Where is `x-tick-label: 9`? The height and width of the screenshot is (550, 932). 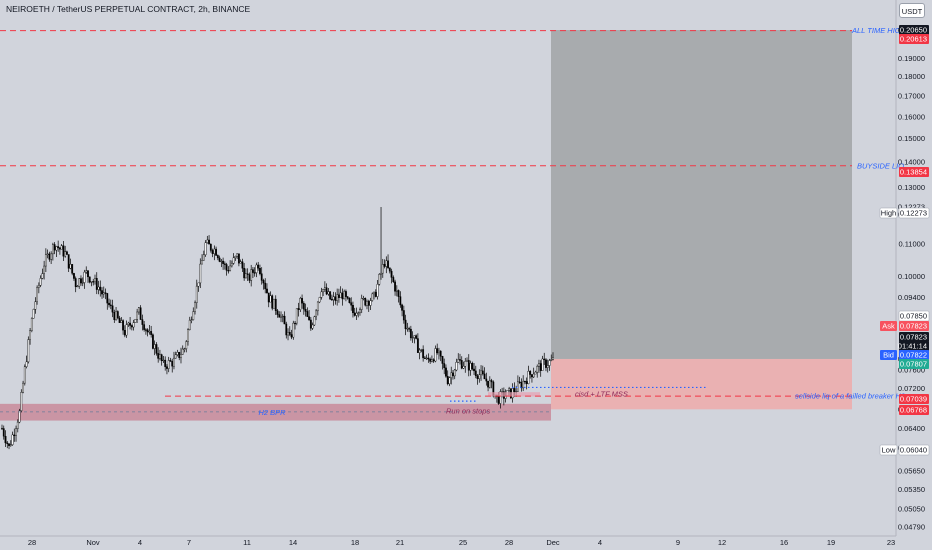
x-tick-label: 9 is located at coordinates (678, 542).